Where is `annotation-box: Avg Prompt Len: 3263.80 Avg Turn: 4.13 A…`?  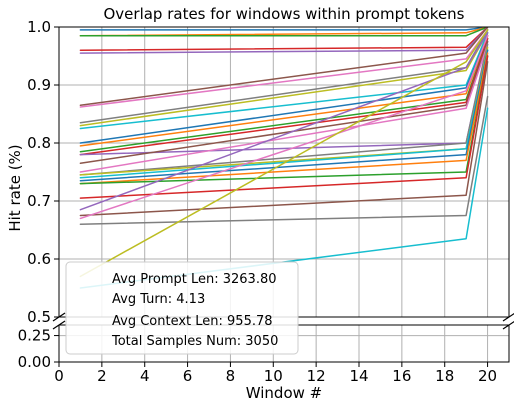
annotation-box: Avg Prompt Len: 3263.80 Avg Turn: 4.13 A… is located at coordinates (182, 308).